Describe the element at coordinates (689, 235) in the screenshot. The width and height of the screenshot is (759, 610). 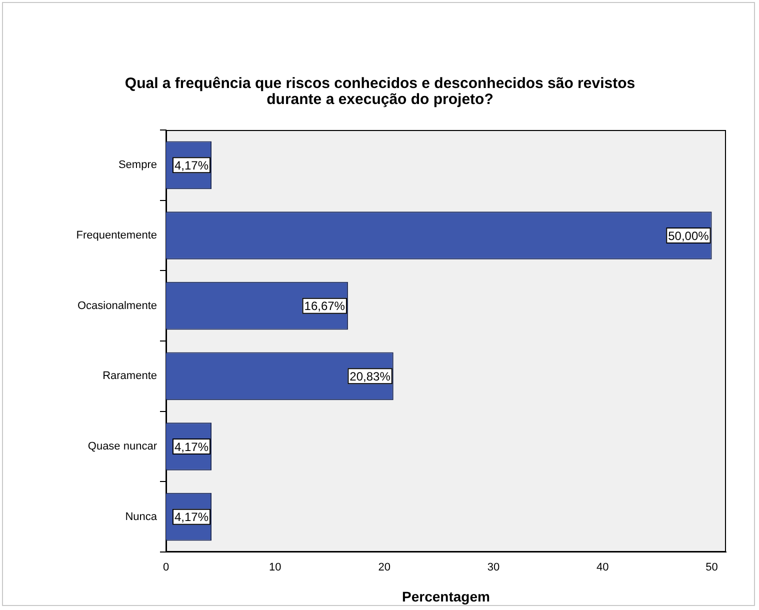
I see `data-label: 50,00%` at that location.